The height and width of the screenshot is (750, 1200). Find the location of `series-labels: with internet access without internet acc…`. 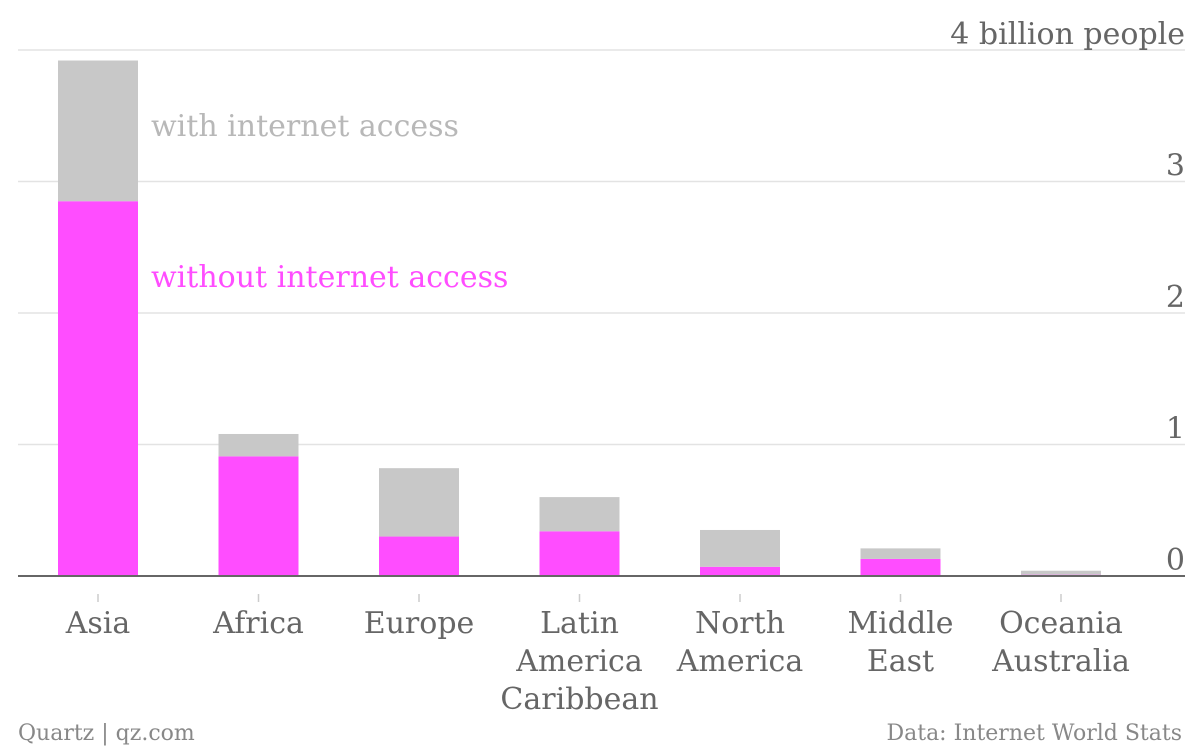

series-labels: with internet access without internet acc… is located at coordinates (329, 202).